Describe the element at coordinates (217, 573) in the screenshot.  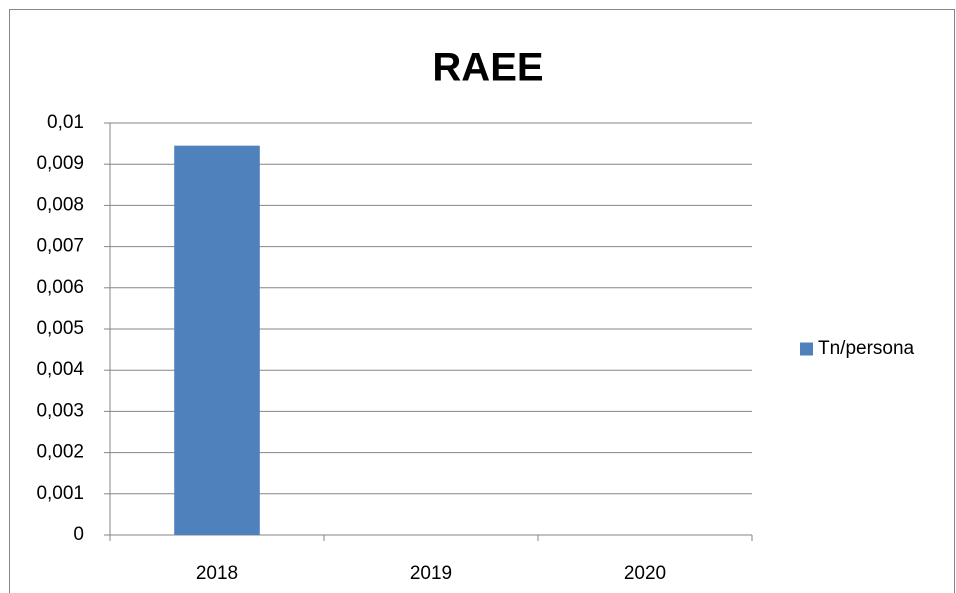
I see `x-tick-label: 2018` at that location.